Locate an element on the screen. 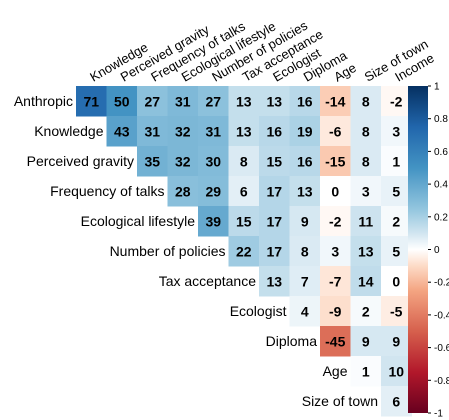 The height and width of the screenshot is (420, 449). row-label: Number of policies is located at coordinates (168, 251).